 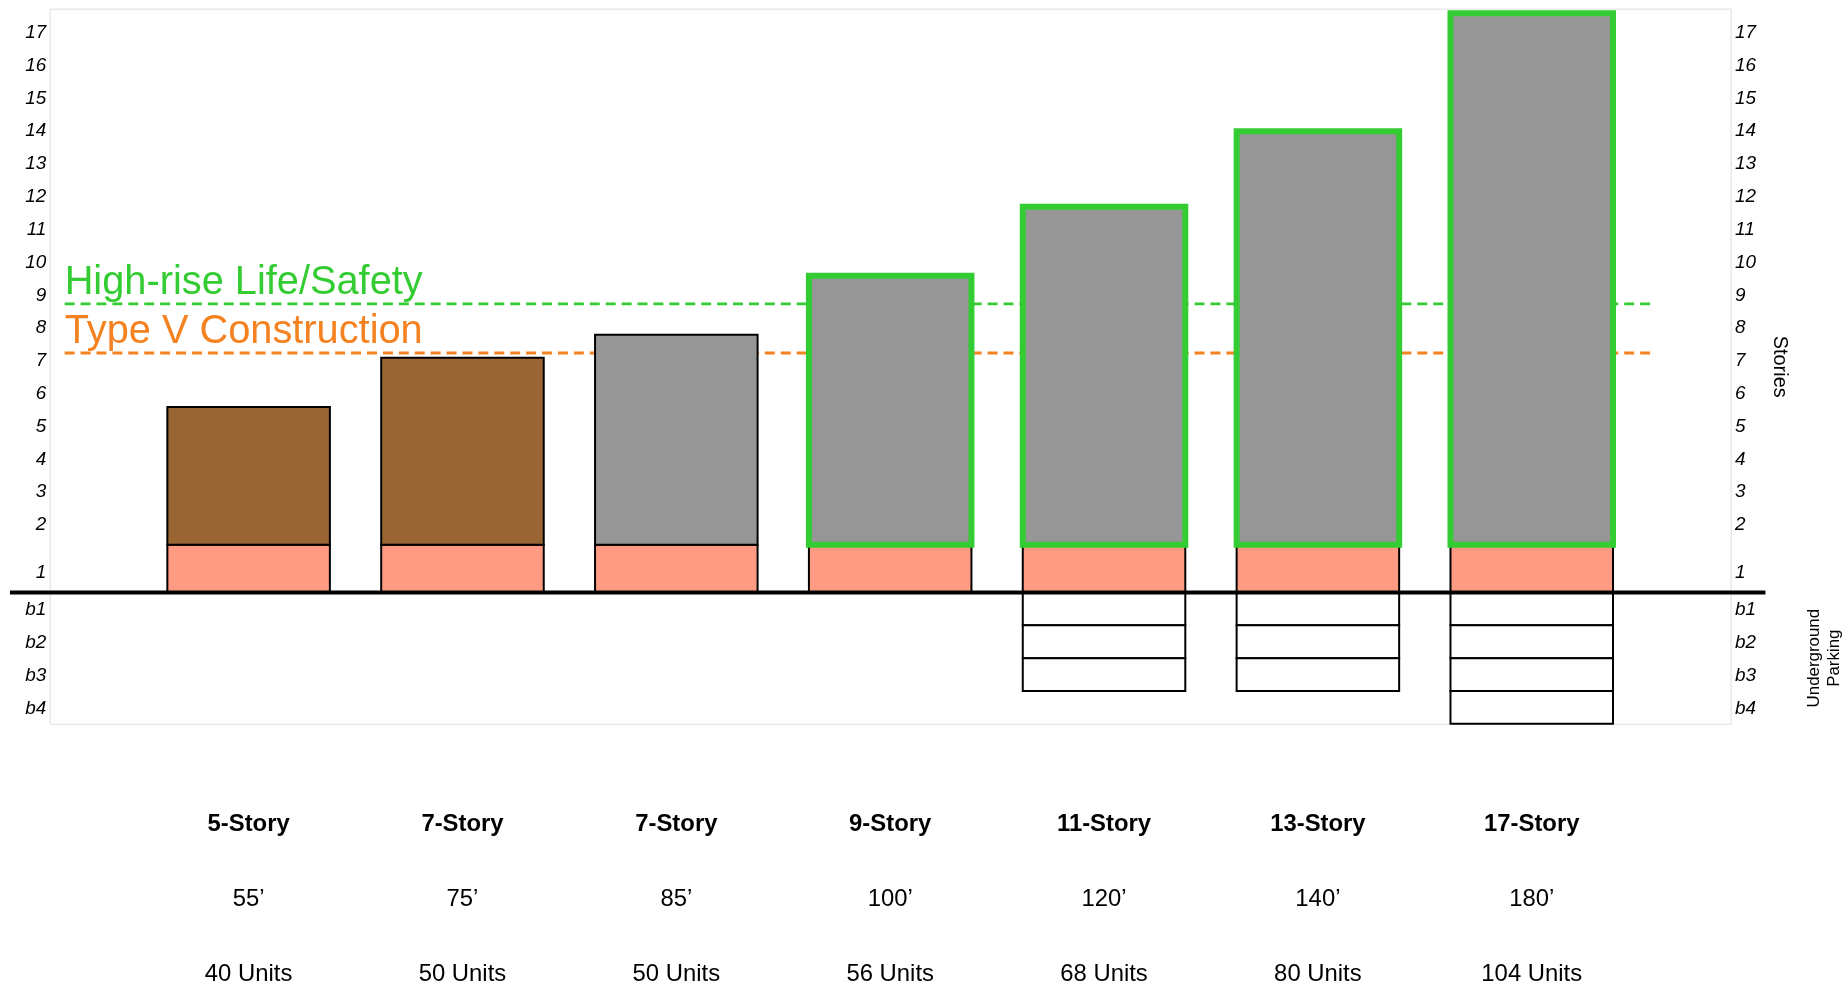 I want to click on y-tick-label: 13, so click(x=36, y=163).